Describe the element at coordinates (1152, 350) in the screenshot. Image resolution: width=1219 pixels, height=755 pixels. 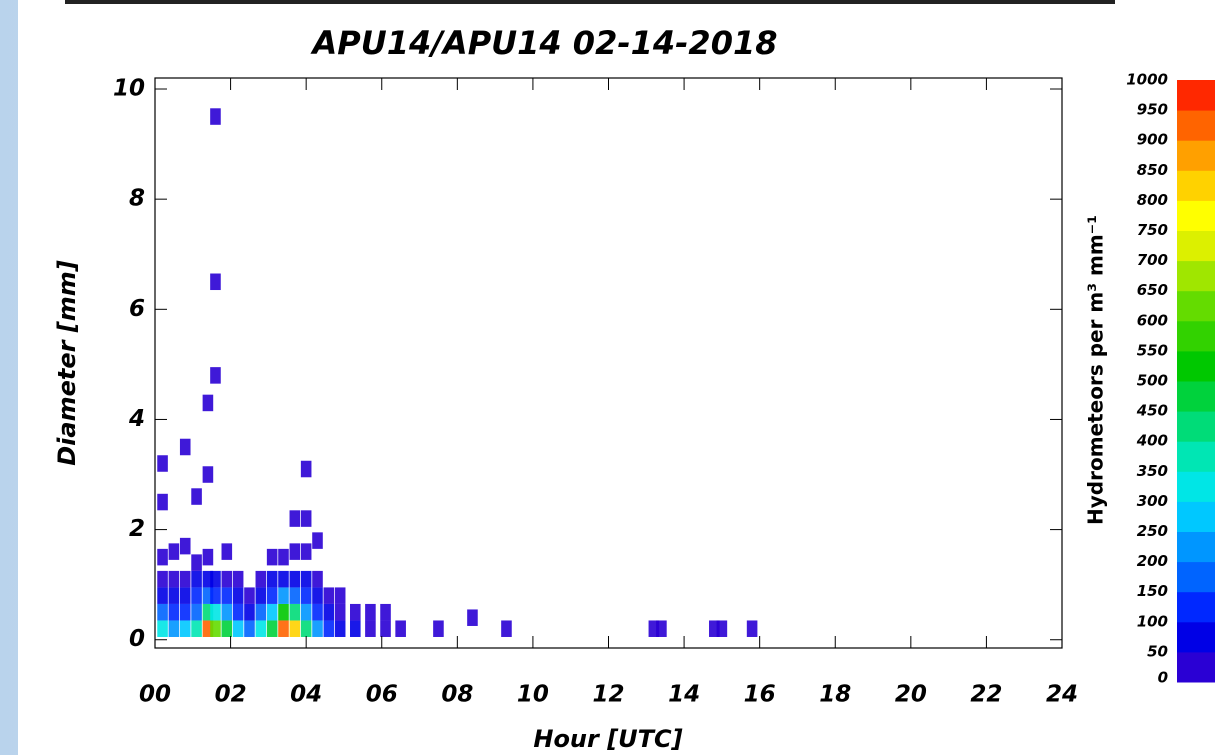
I see `colorbar-tick-label: 550` at that location.